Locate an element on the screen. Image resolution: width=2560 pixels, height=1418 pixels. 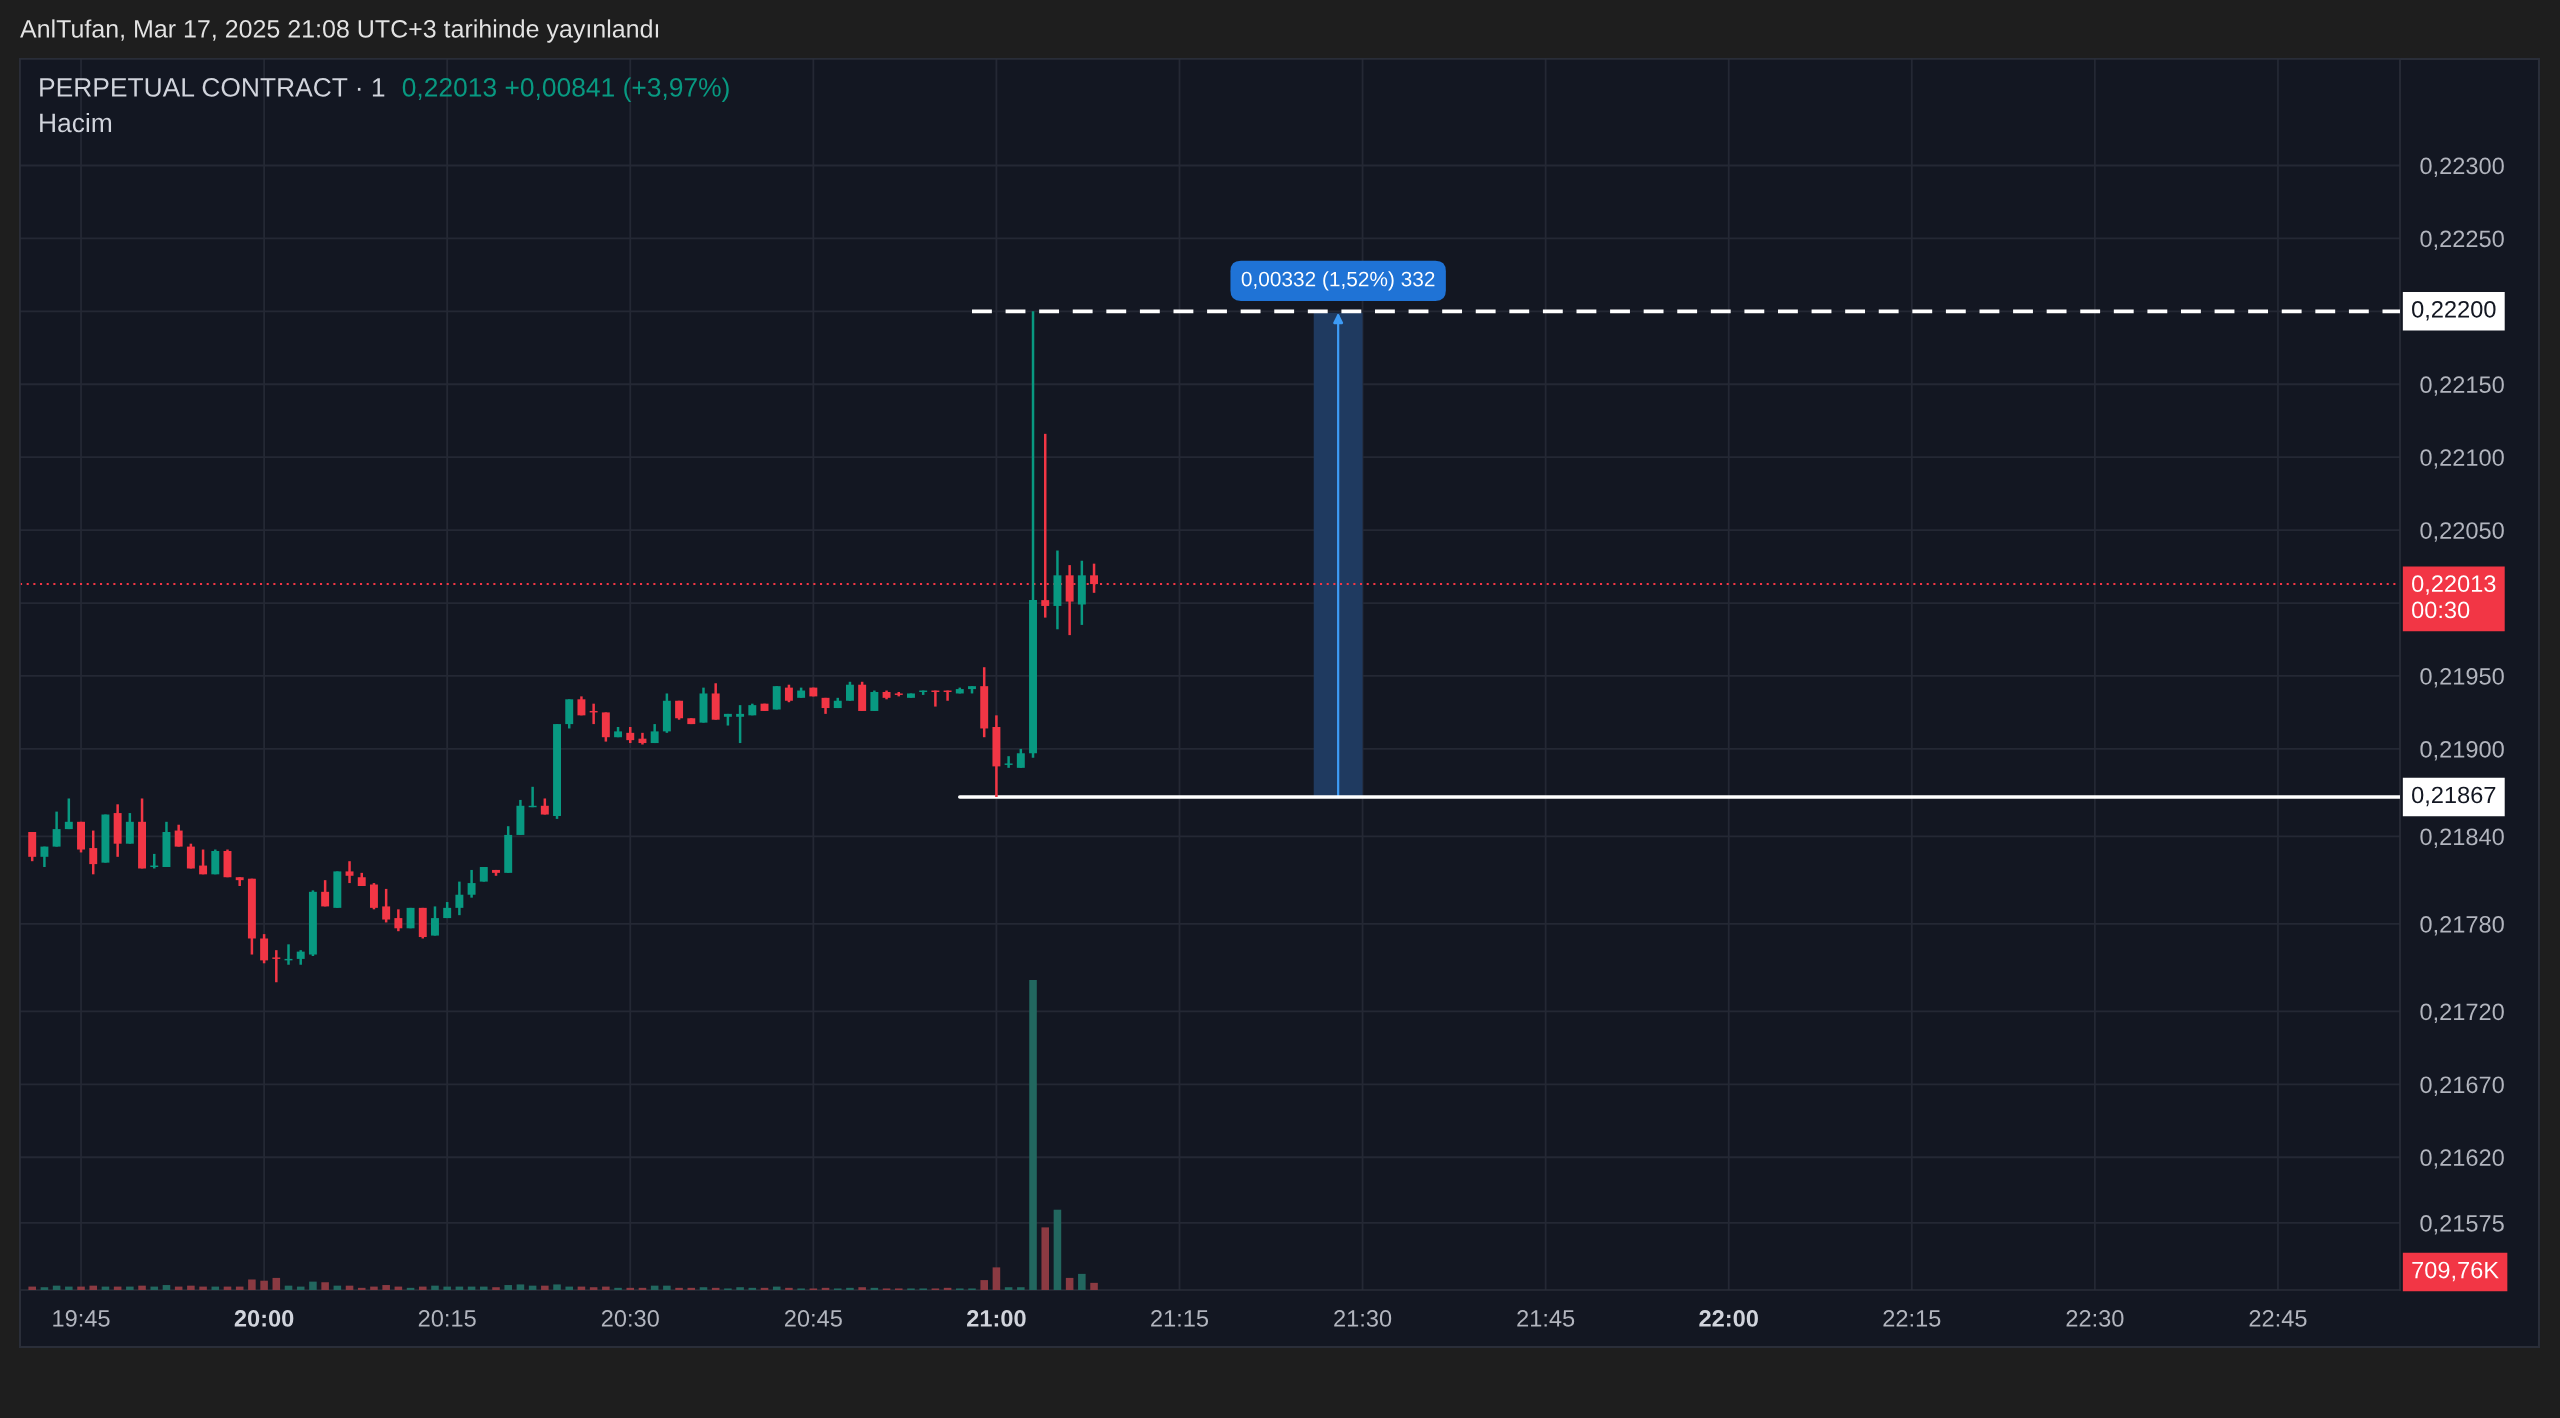
x-tick-label: 21:00 is located at coordinates (996, 1318).